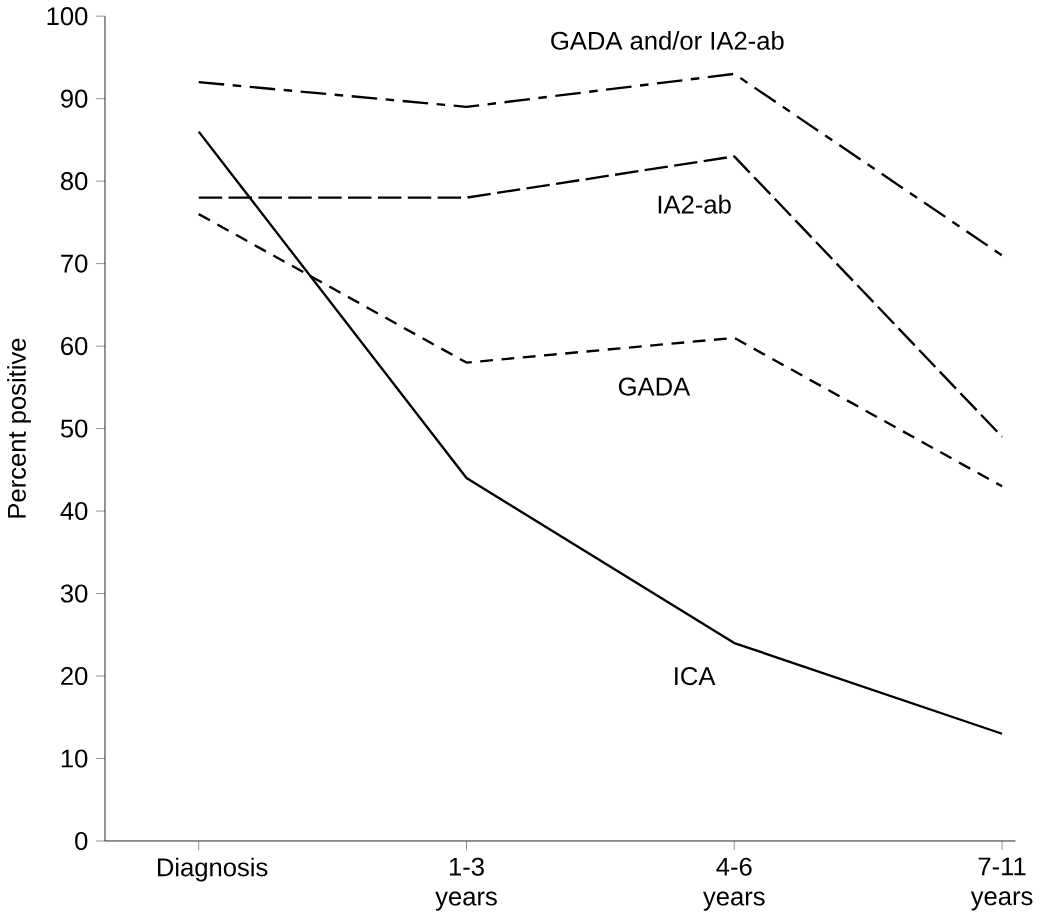 The width and height of the screenshot is (1052, 918). Describe the element at coordinates (81, 841) in the screenshot. I see `y-tick-label: 0` at that location.